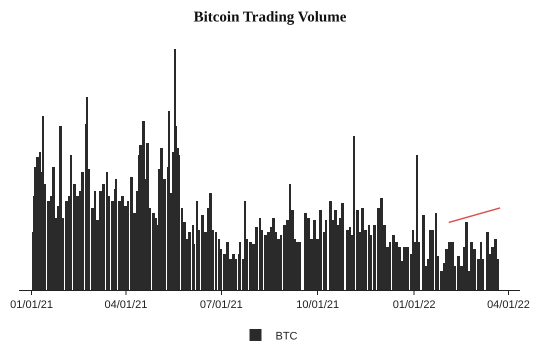 The height and width of the screenshot is (360, 540). Describe the element at coordinates (270, 17) in the screenshot. I see `chart-title: Bitcoin Trading Volume` at that location.